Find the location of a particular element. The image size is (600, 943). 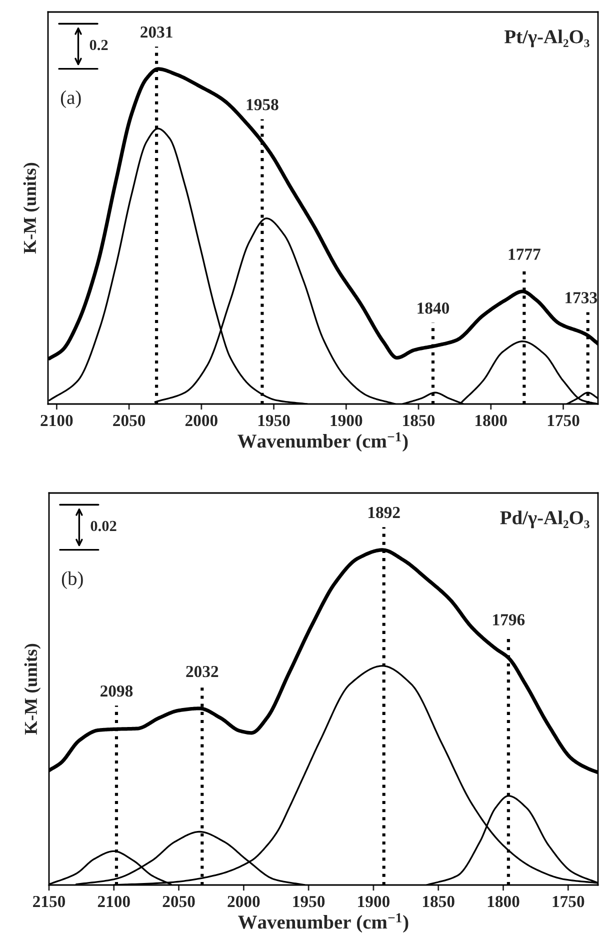

chart-title: Pd/γ-Al₂O₃ is located at coordinates (545, 519).